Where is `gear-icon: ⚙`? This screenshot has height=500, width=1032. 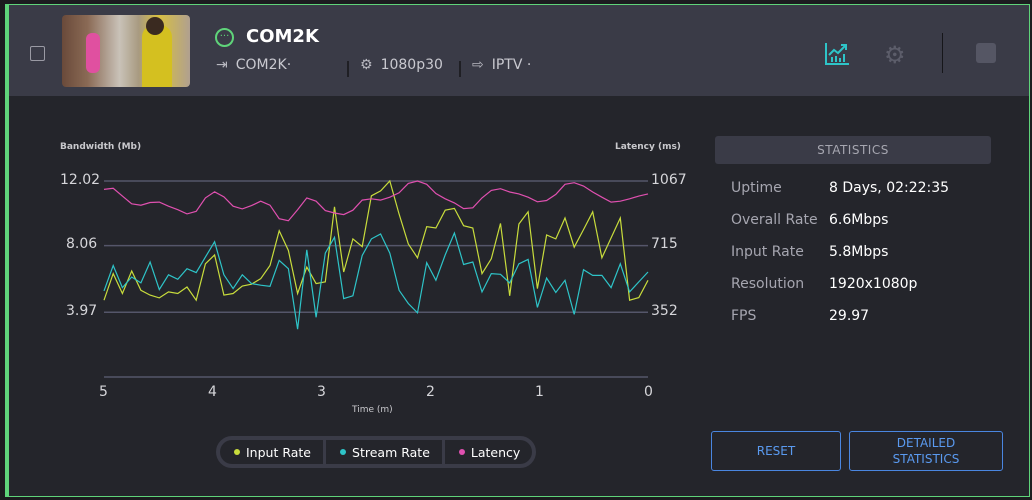
gear-icon: ⚙ is located at coordinates (895, 55).